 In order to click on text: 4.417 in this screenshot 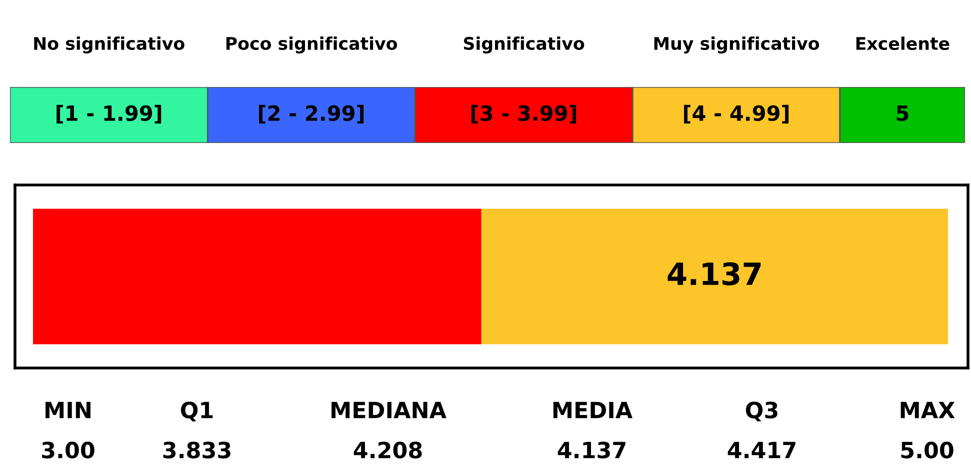, I will do `click(762, 450)`.